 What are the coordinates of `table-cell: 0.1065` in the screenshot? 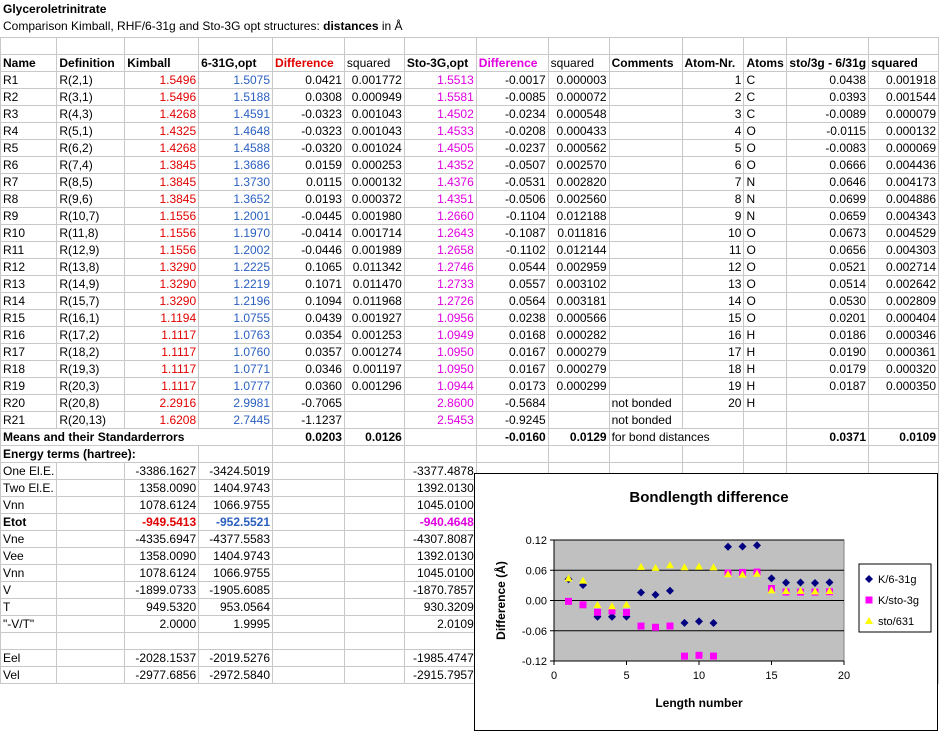 It's located at (308, 267).